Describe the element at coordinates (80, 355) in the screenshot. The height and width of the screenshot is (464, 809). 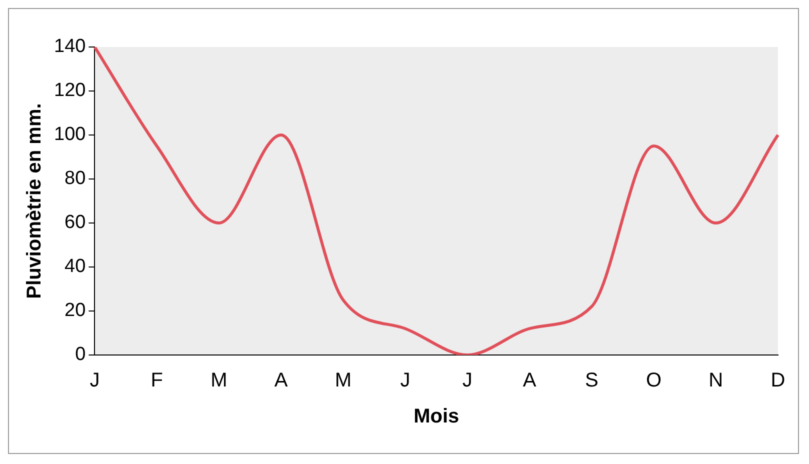
I see `y-tick-label: 0` at that location.